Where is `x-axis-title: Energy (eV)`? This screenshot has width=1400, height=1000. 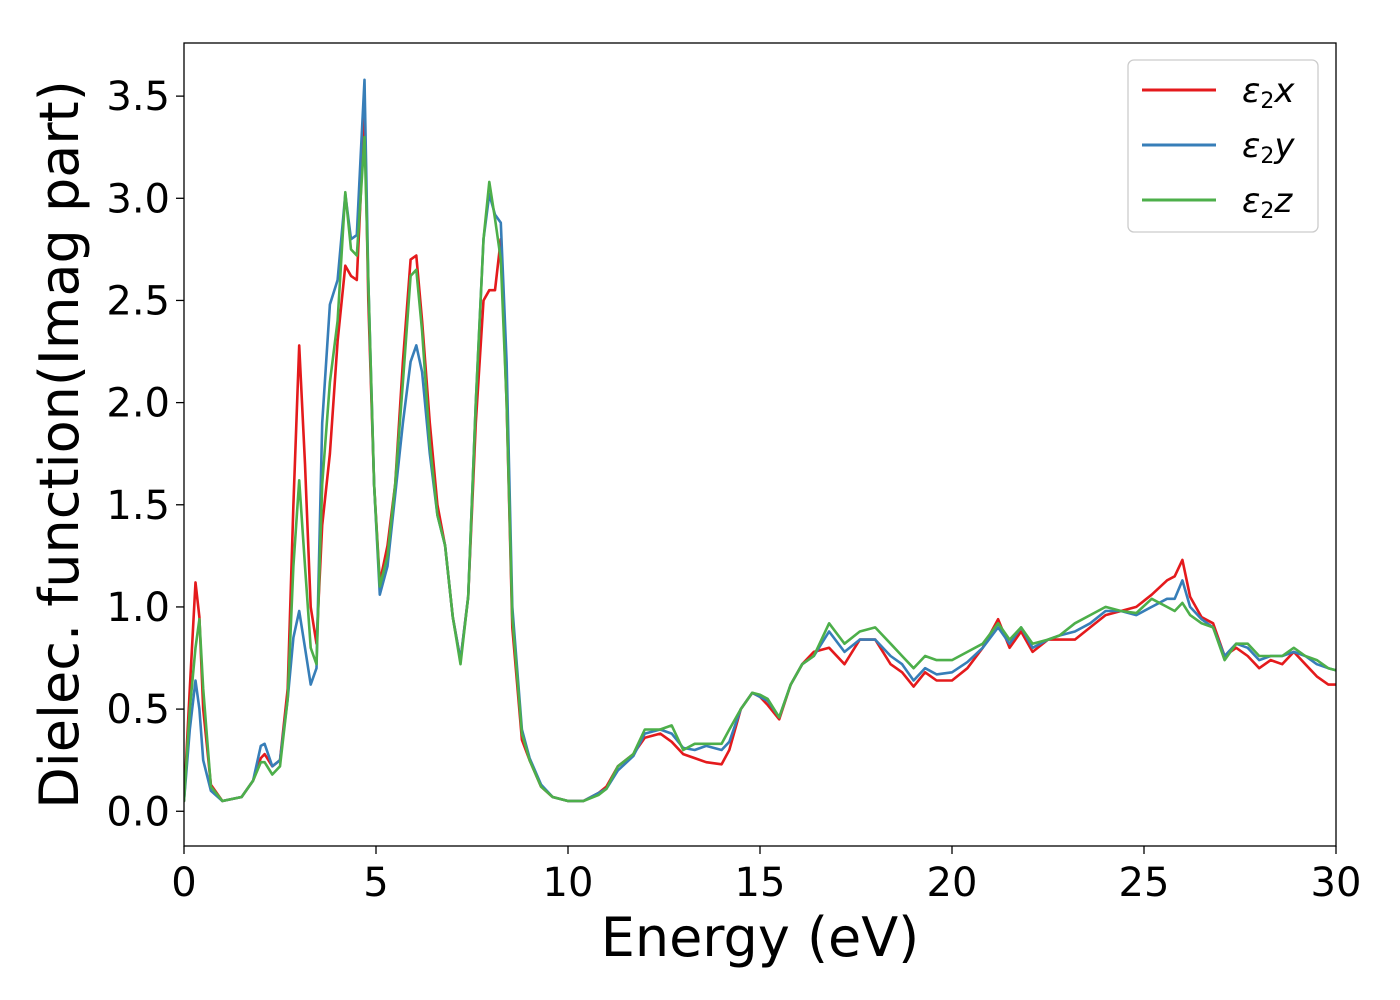 x-axis-title: Energy (eV) is located at coordinates (760, 937).